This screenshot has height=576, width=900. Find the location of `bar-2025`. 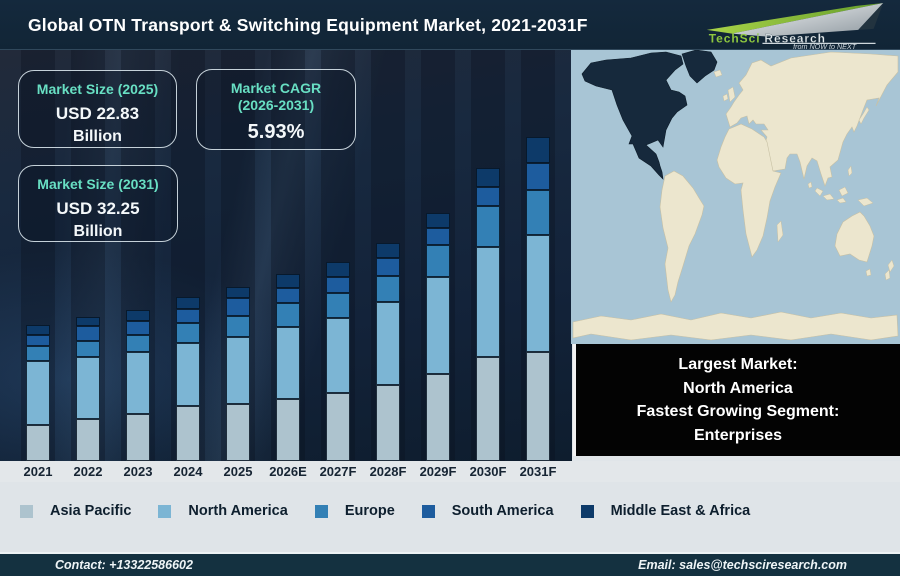

bar-2025 is located at coordinates (238, 374).